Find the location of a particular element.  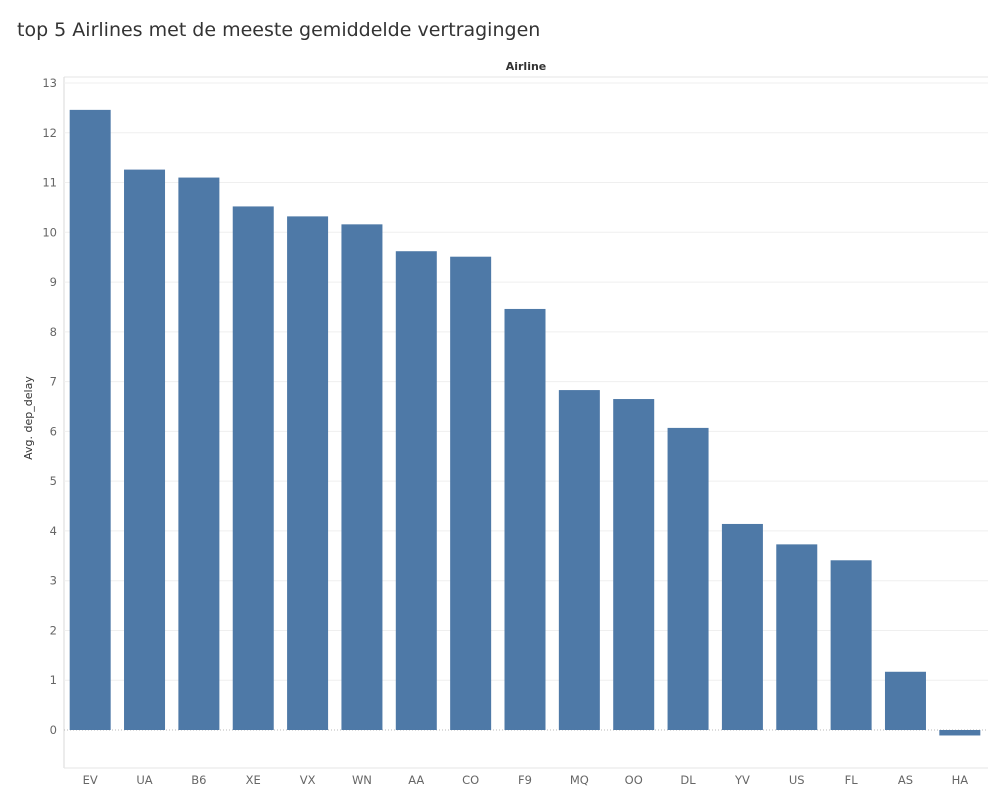

x-tick-label: WN is located at coordinates (362, 780).